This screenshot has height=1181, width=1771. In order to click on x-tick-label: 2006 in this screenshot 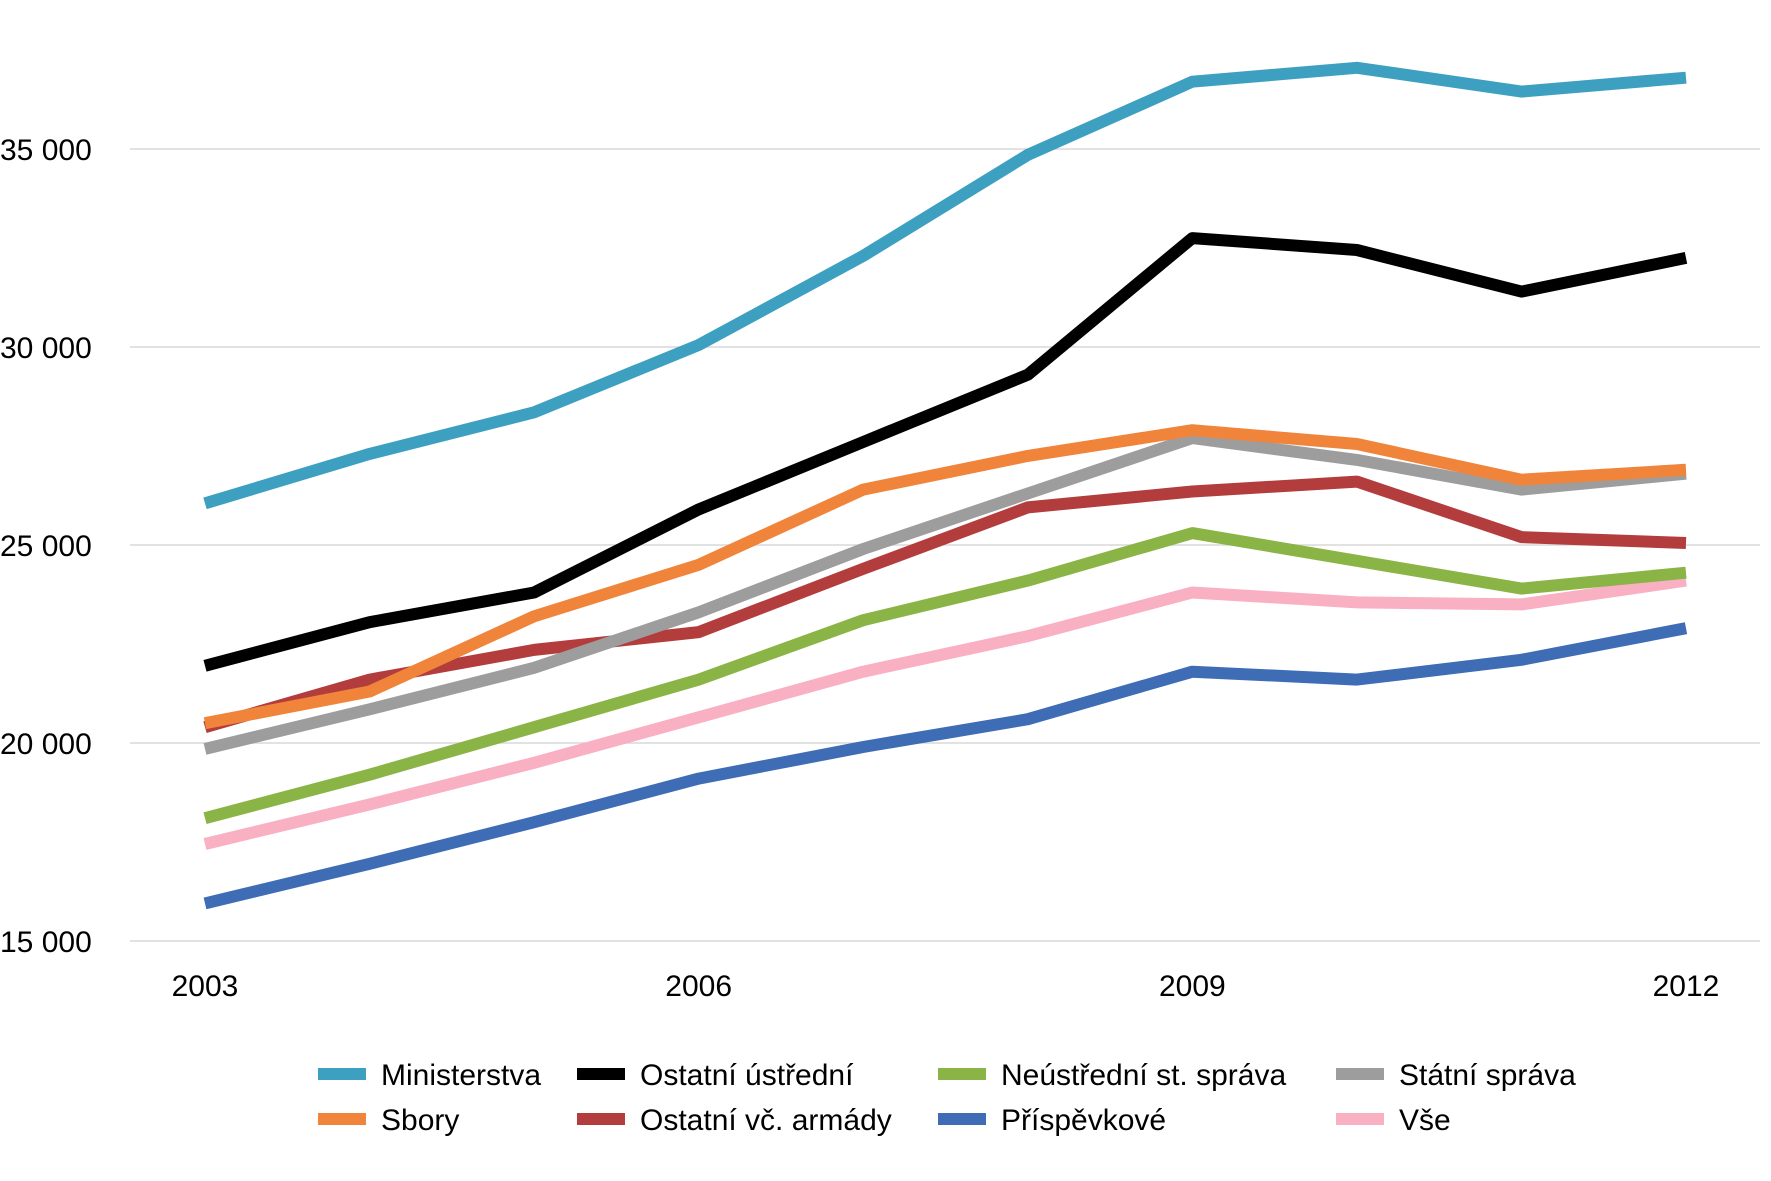, I will do `click(698, 986)`.